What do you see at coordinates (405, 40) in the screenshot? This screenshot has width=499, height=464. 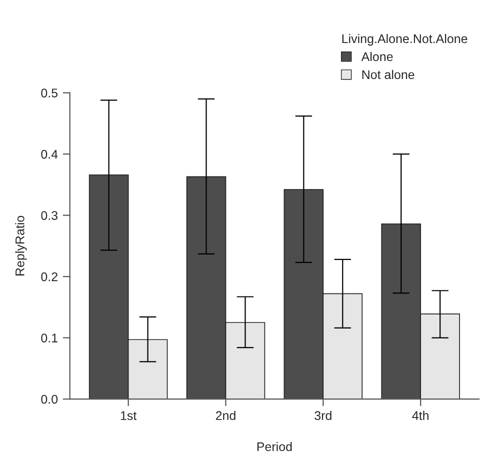 I see `legend-title: Living.Alone.Not.Alone` at bounding box center [405, 40].